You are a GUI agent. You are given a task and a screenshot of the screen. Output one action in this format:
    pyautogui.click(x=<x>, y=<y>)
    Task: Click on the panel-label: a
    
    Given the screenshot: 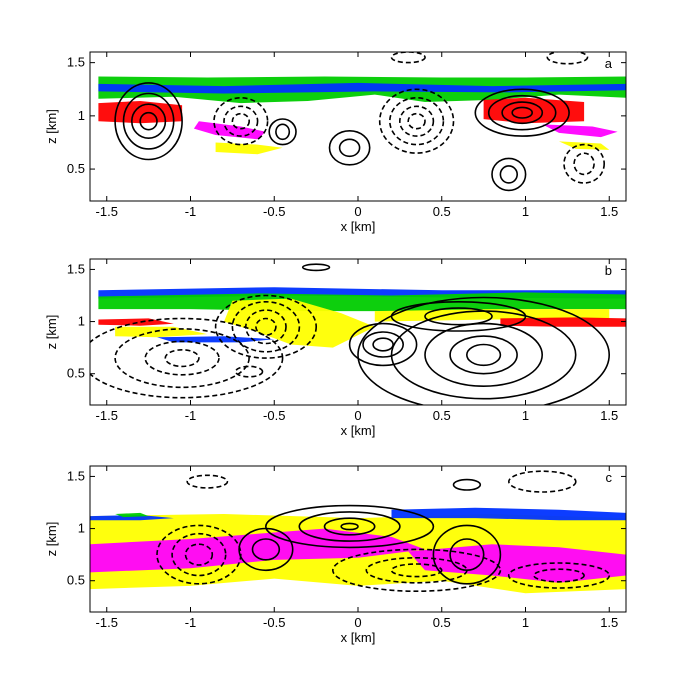 What is the action you would take?
    pyautogui.click(x=609, y=63)
    